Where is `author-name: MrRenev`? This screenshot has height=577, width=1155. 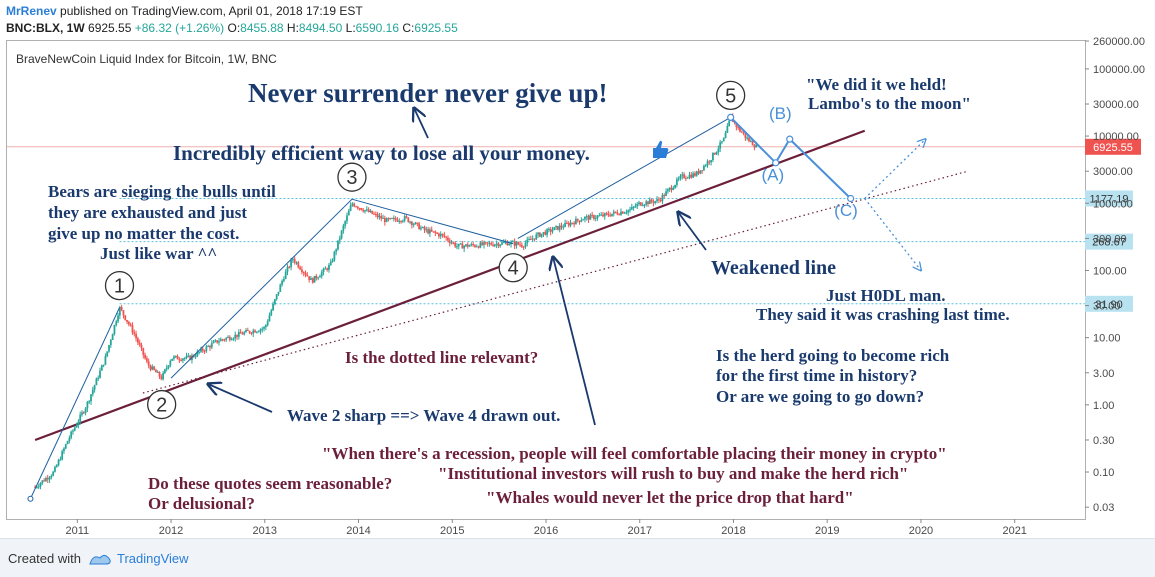 author-name: MrRenev is located at coordinates (31, 11).